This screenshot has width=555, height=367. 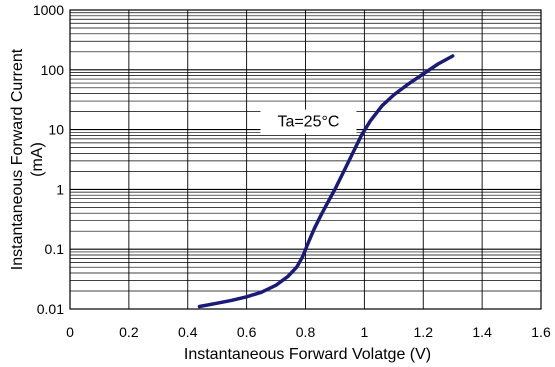 I want to click on y-tick-label: 100, so click(x=53, y=70).